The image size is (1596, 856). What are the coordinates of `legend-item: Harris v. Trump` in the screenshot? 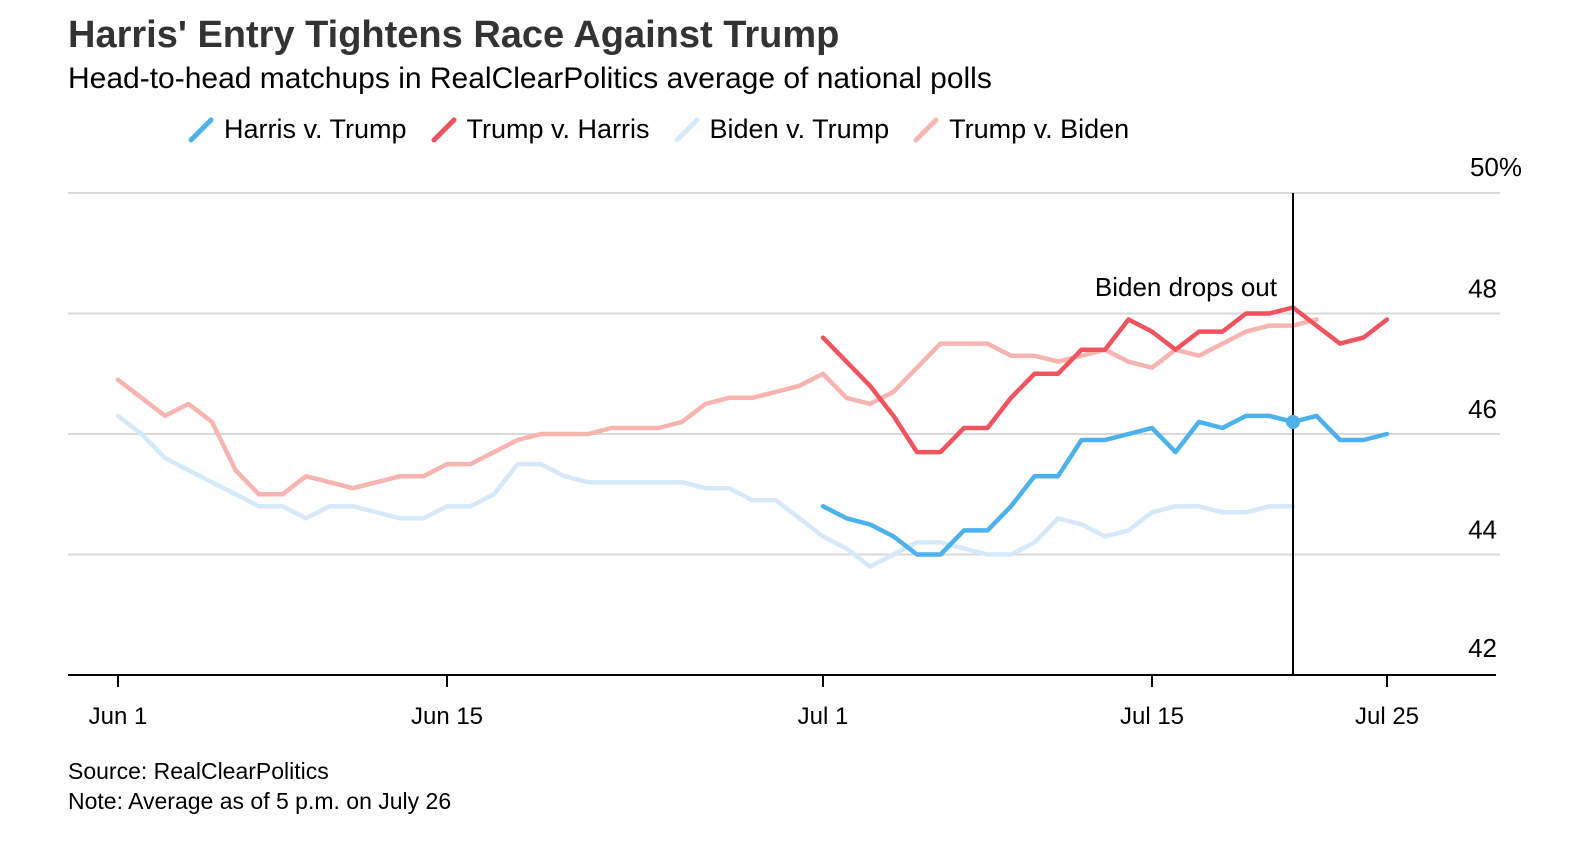 It's located at (297, 129).